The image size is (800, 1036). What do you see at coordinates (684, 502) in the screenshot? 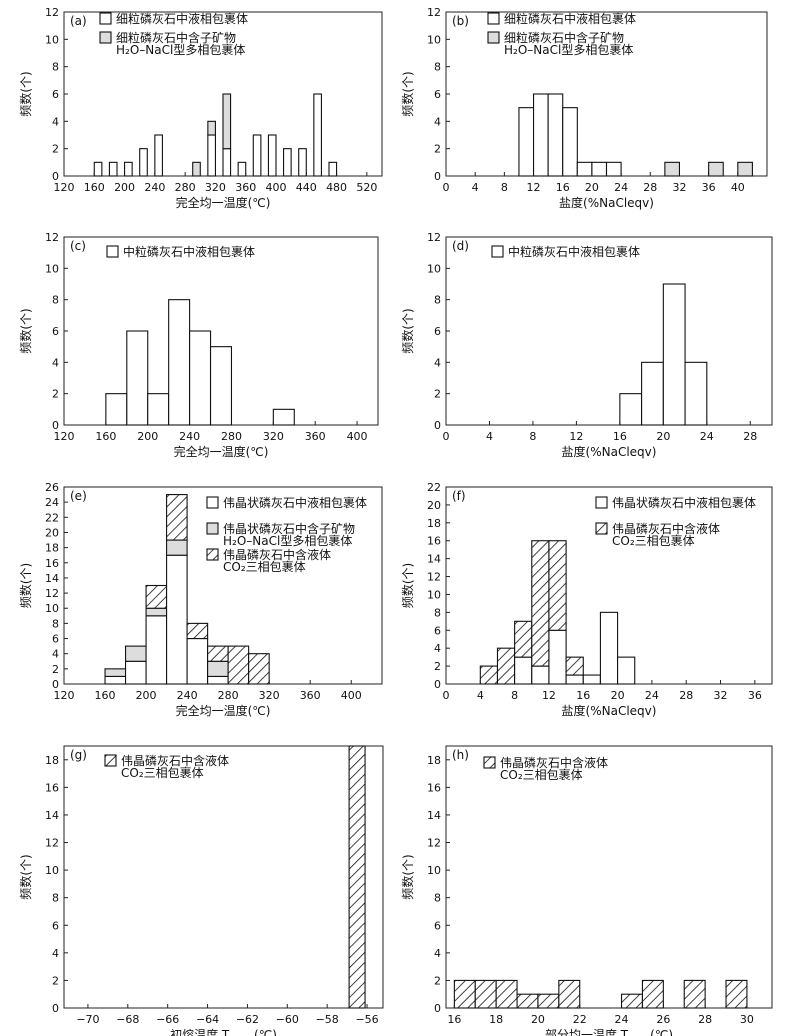
I see `legend-text: 伟晶状磷灰石中液相包裹体` at bounding box center [684, 502].